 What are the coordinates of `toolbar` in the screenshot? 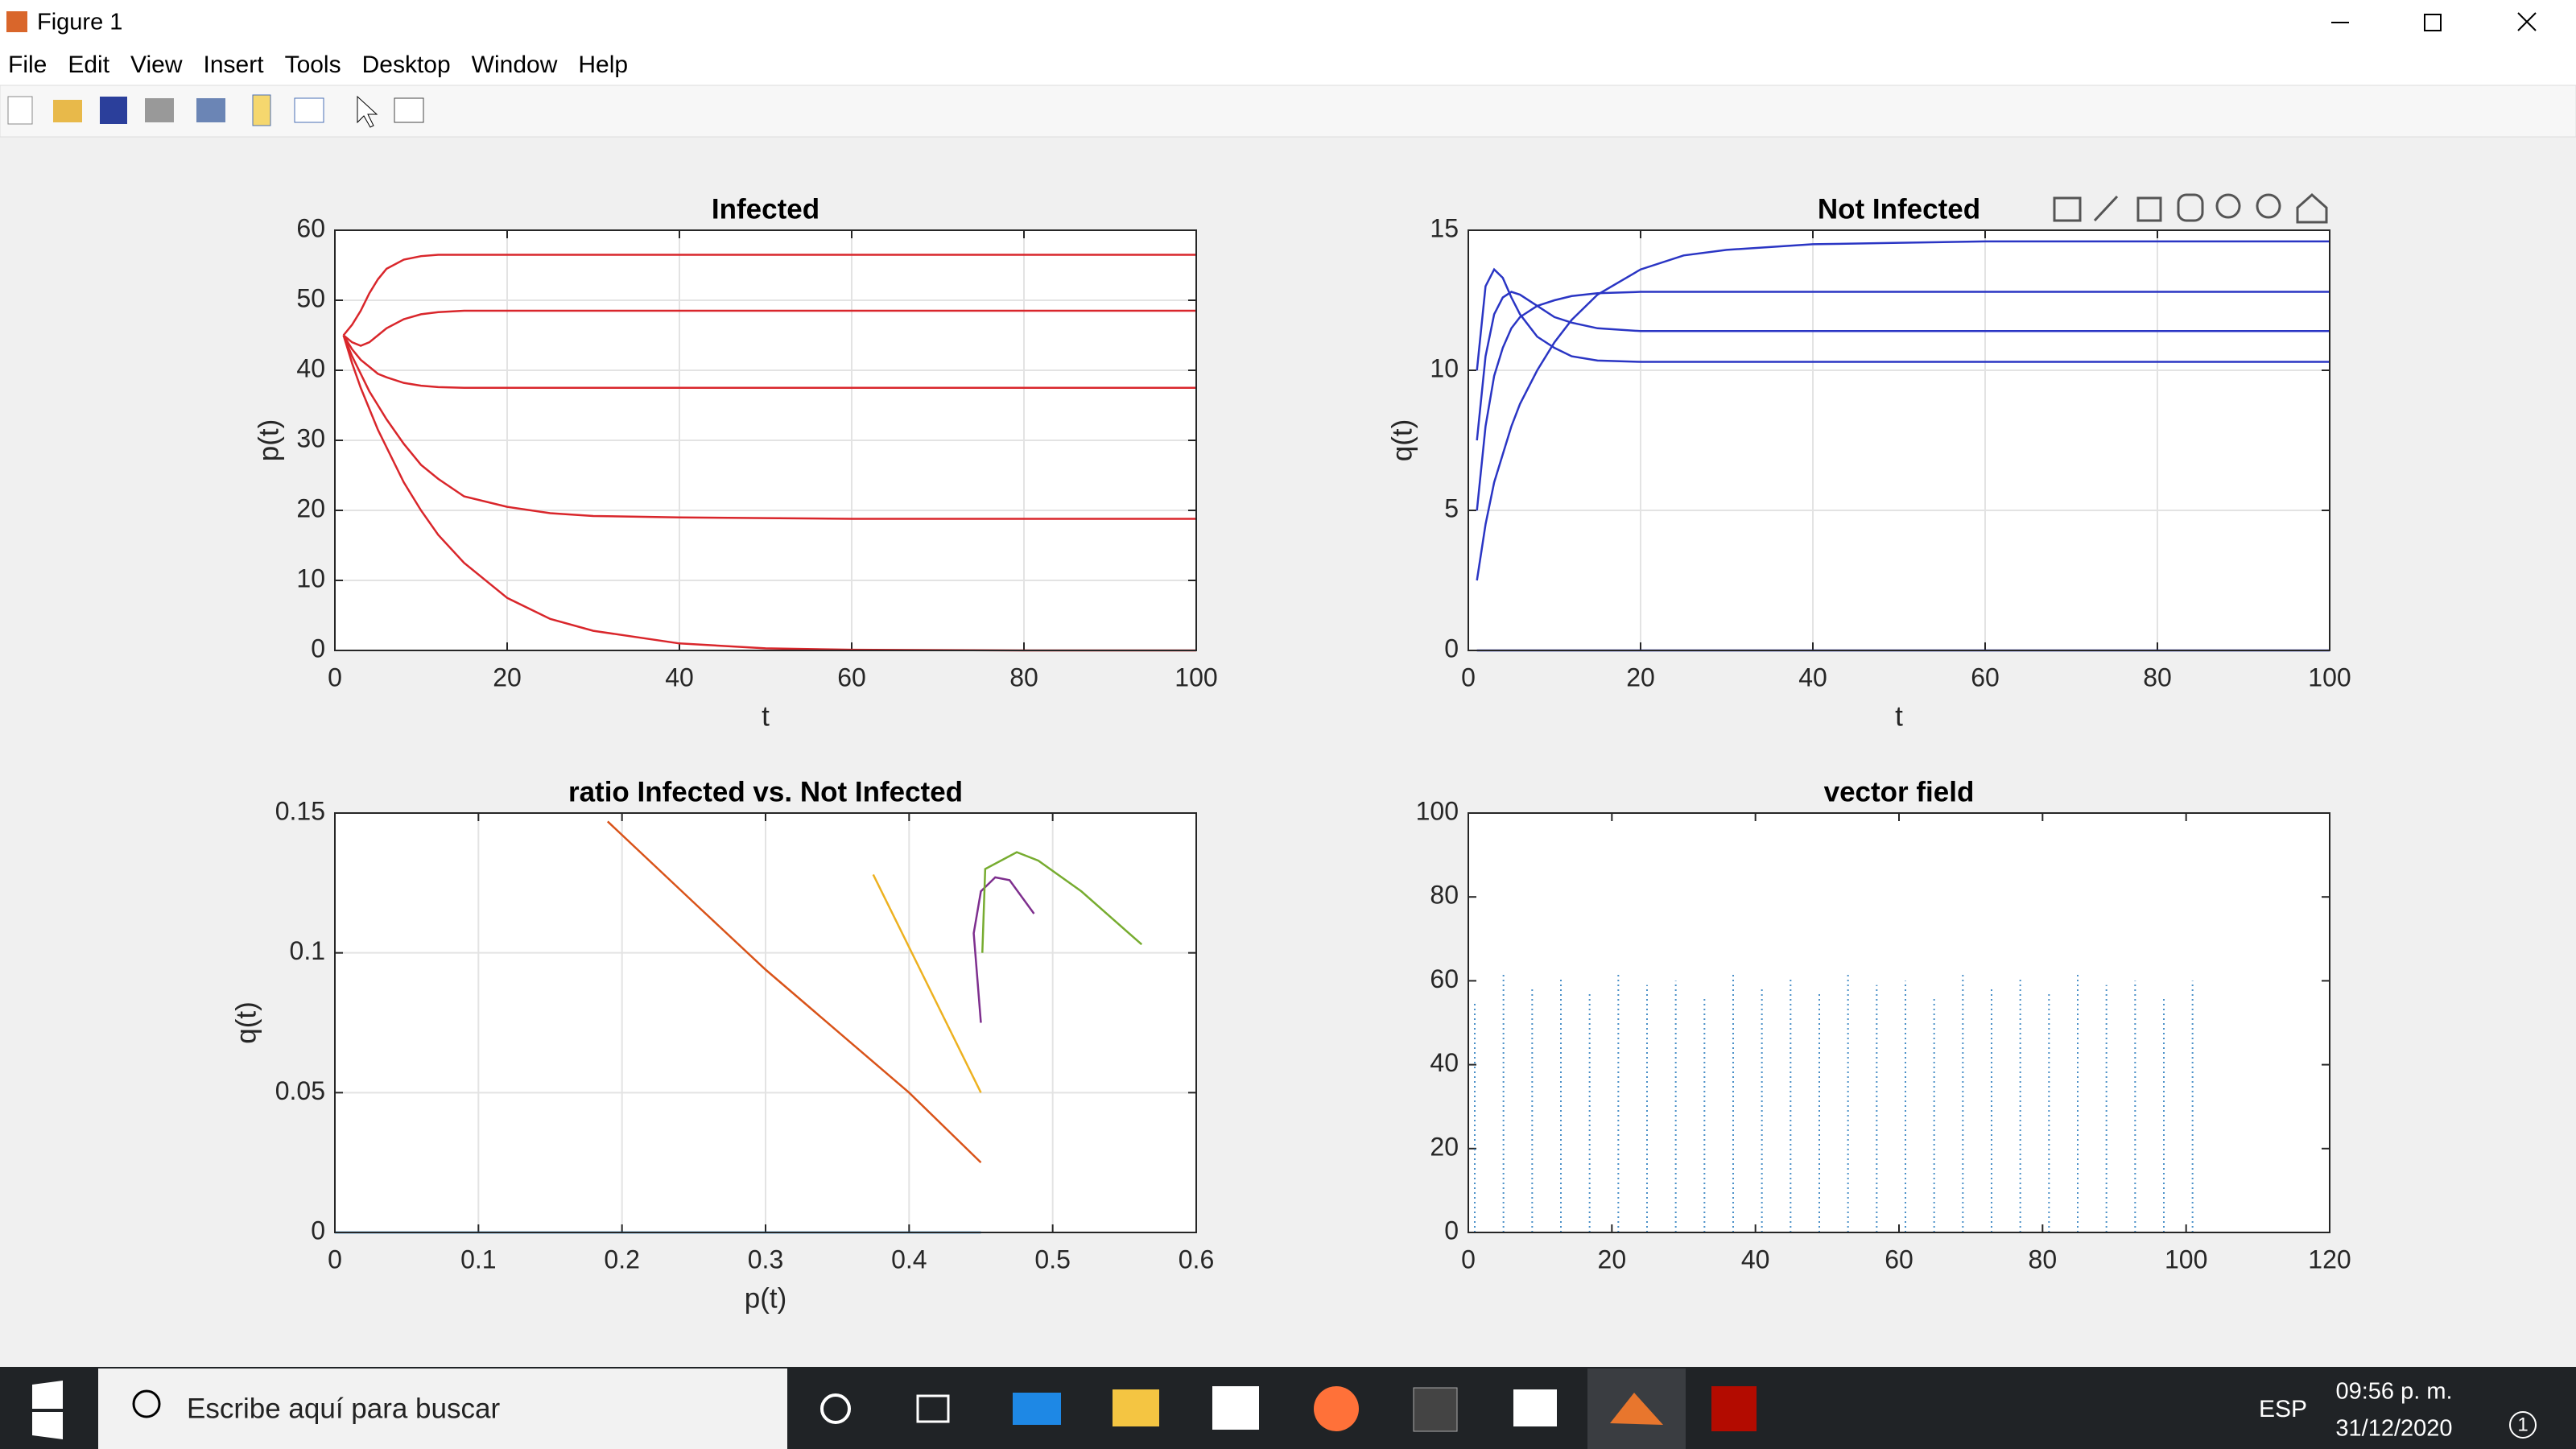 It's located at (1288, 111).